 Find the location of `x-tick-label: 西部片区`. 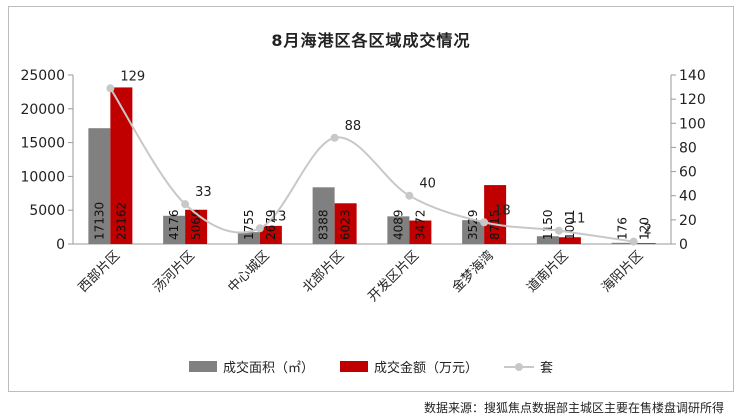

x-tick-label: 西部片区 is located at coordinates (99, 271).